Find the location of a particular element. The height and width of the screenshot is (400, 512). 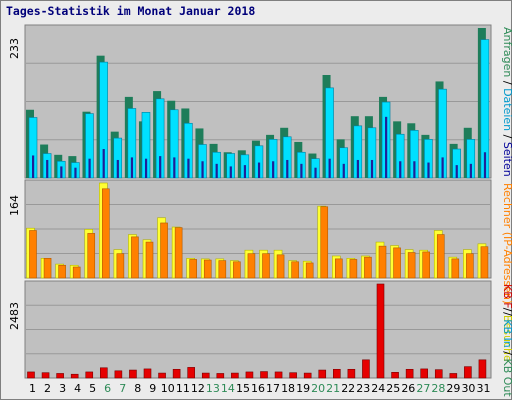

x-tick-label: 5 is located at coordinates (92, 388).